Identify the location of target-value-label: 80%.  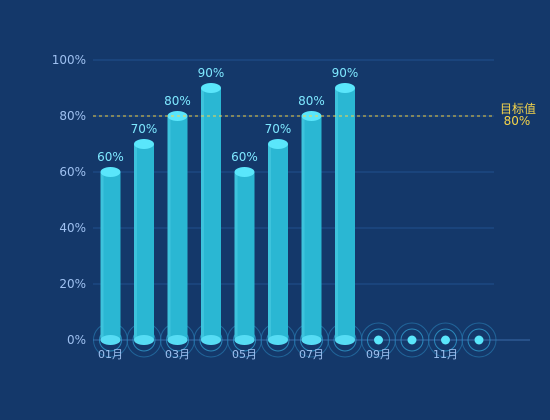
(517, 121).